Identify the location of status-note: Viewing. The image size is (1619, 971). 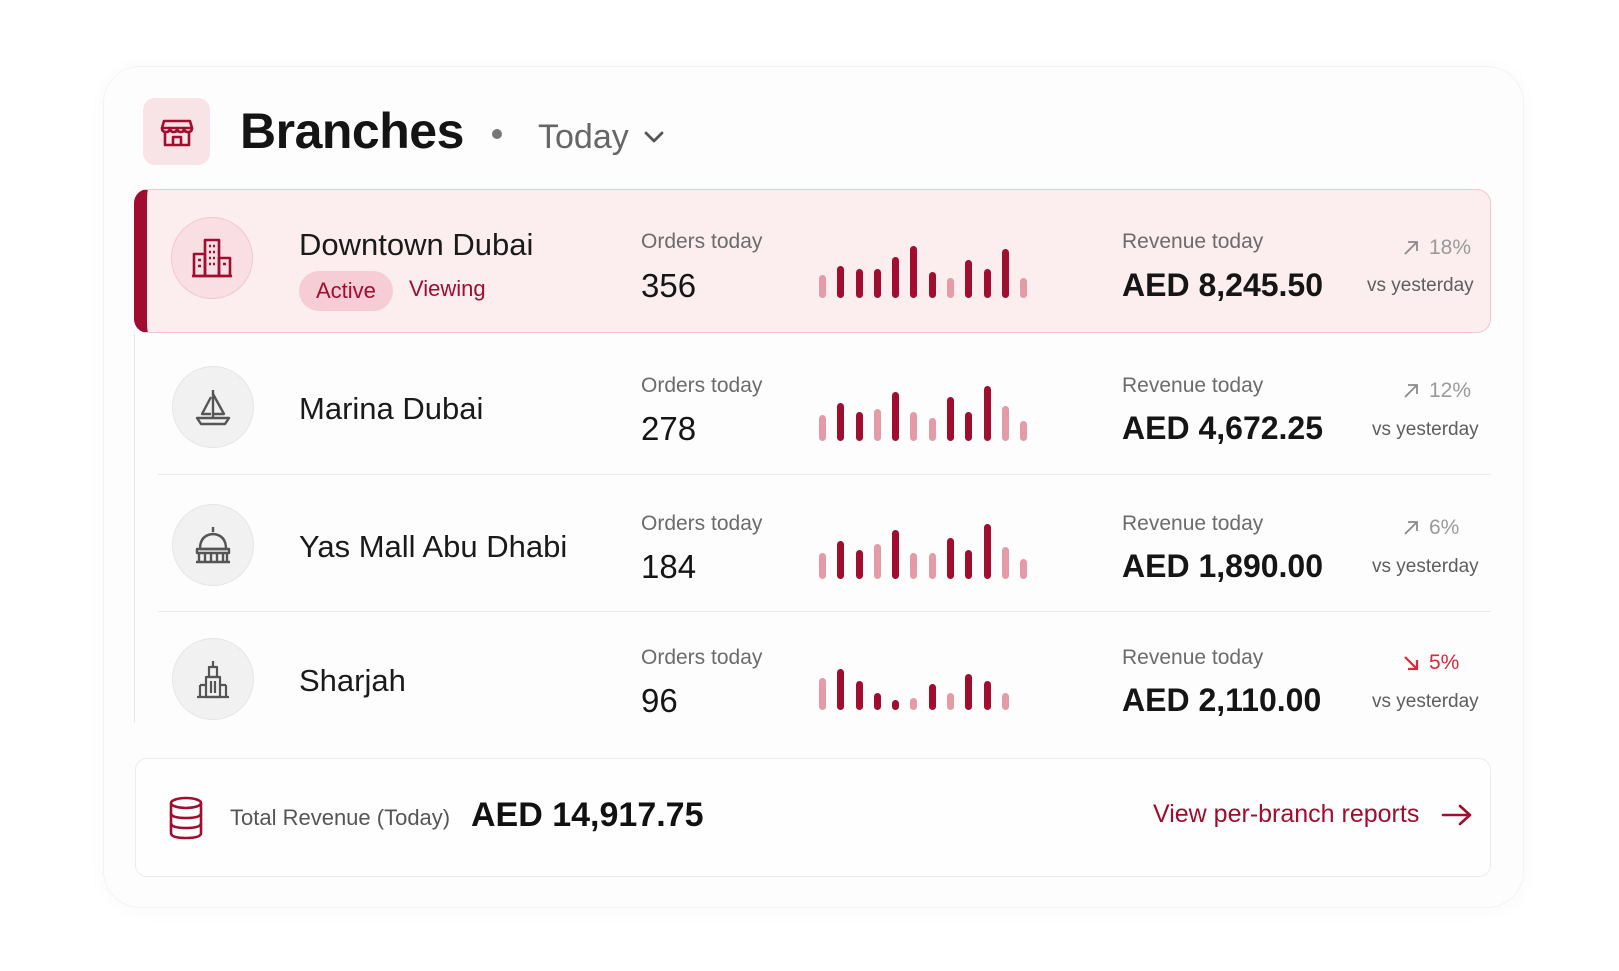
(447, 288).